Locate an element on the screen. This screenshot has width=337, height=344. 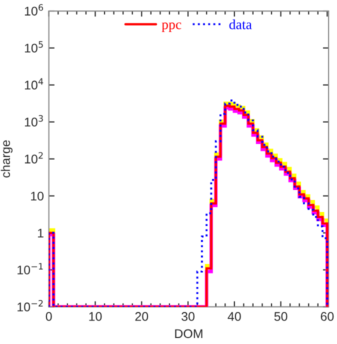
legend-label: ppc is located at coordinates (172, 27).